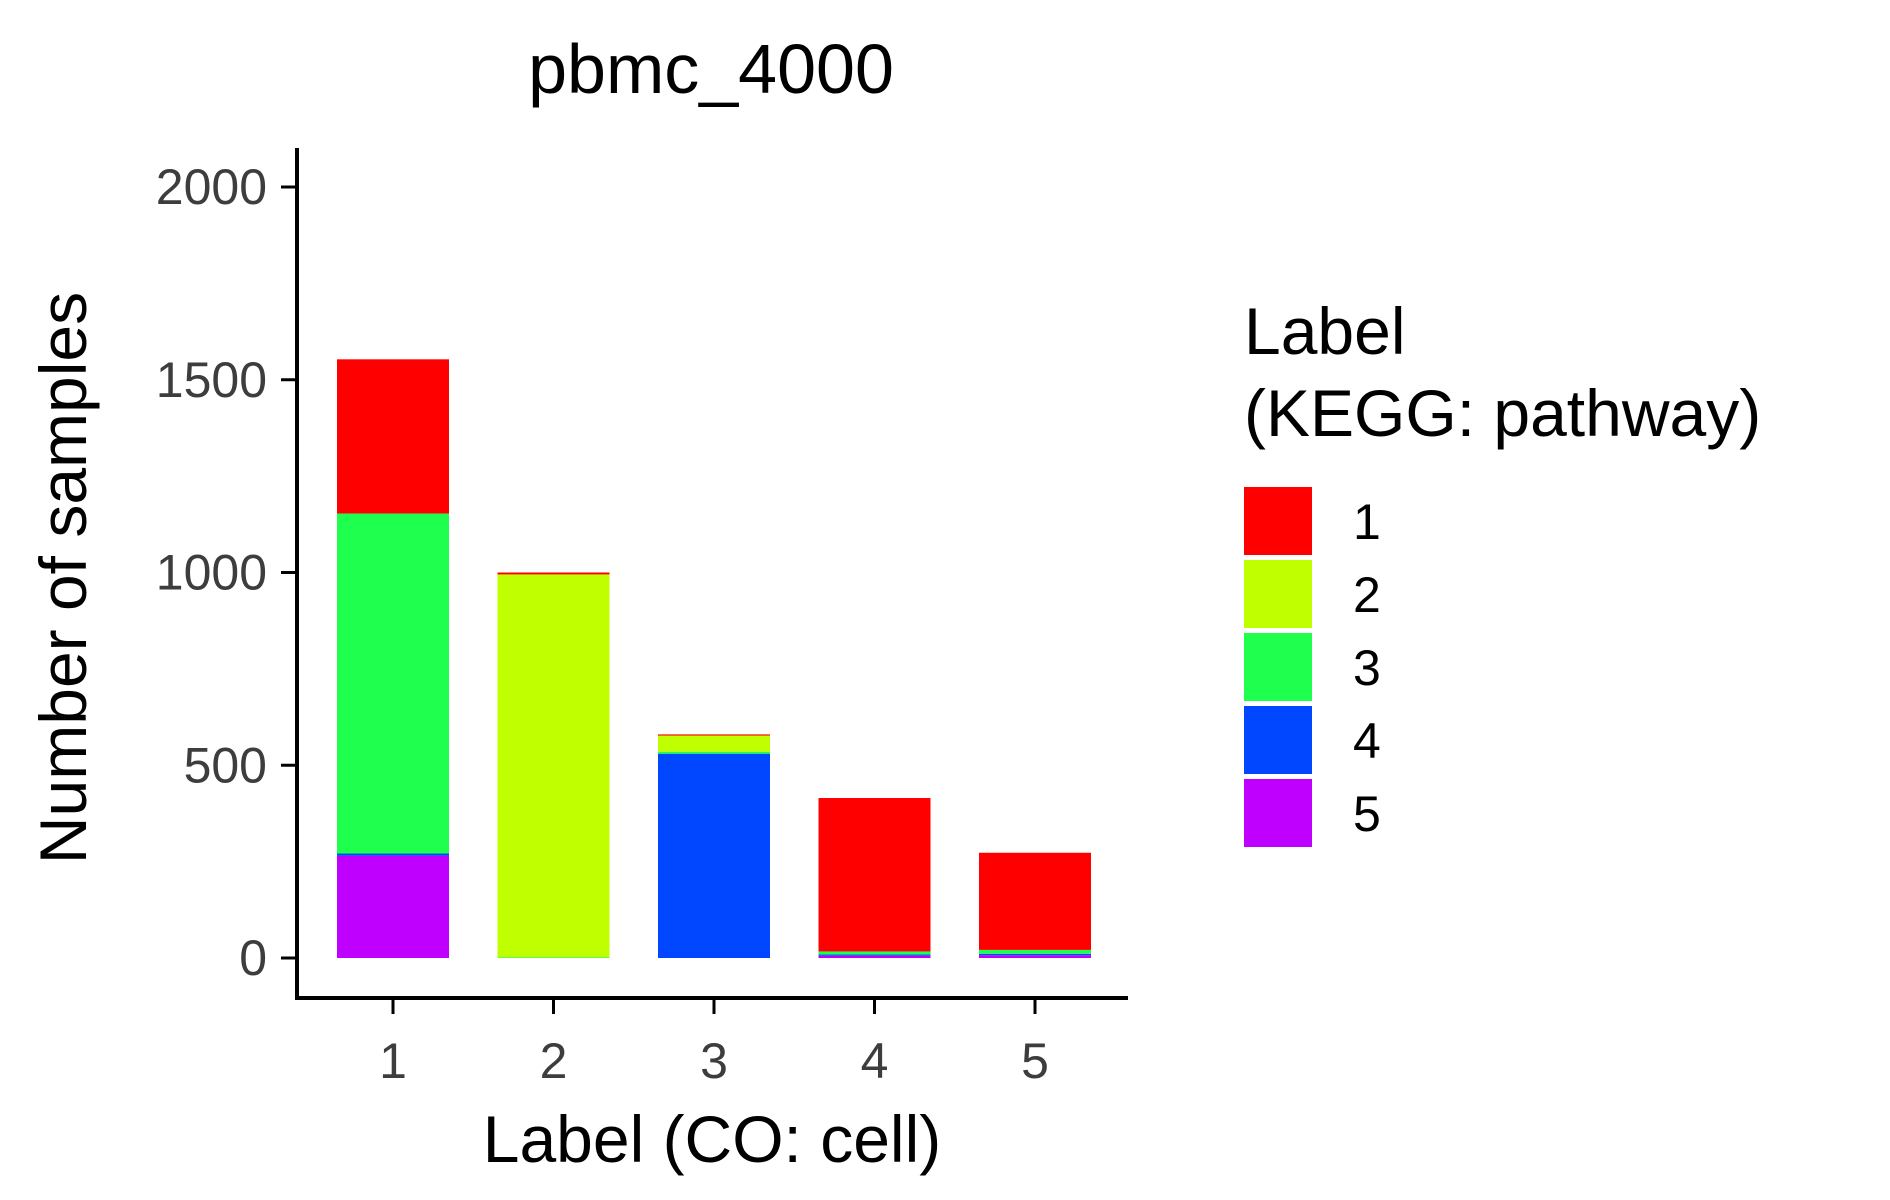  What do you see at coordinates (554, 1061) in the screenshot?
I see `x-tick-label-2: 2` at bounding box center [554, 1061].